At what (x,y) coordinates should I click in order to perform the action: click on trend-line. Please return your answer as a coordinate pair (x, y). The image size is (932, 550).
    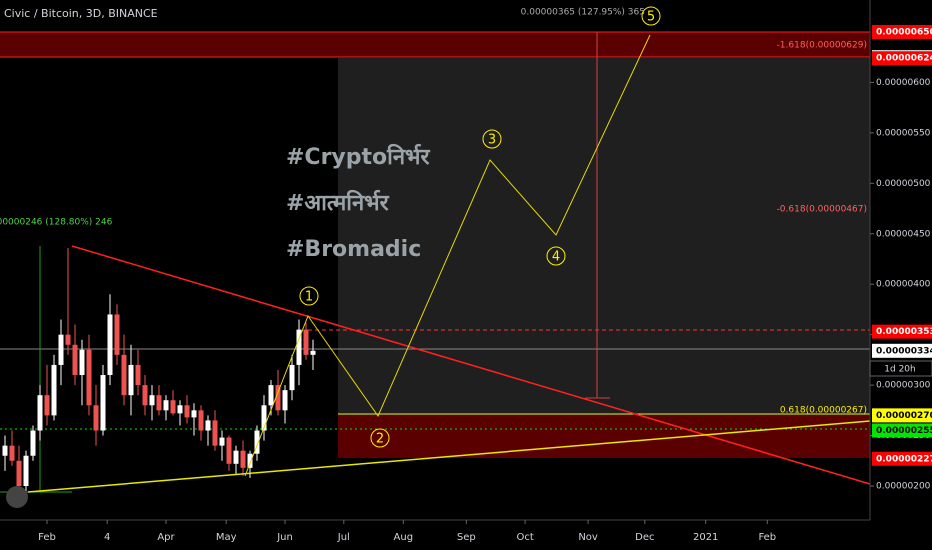
    Looking at the image, I should click on (449, 456).